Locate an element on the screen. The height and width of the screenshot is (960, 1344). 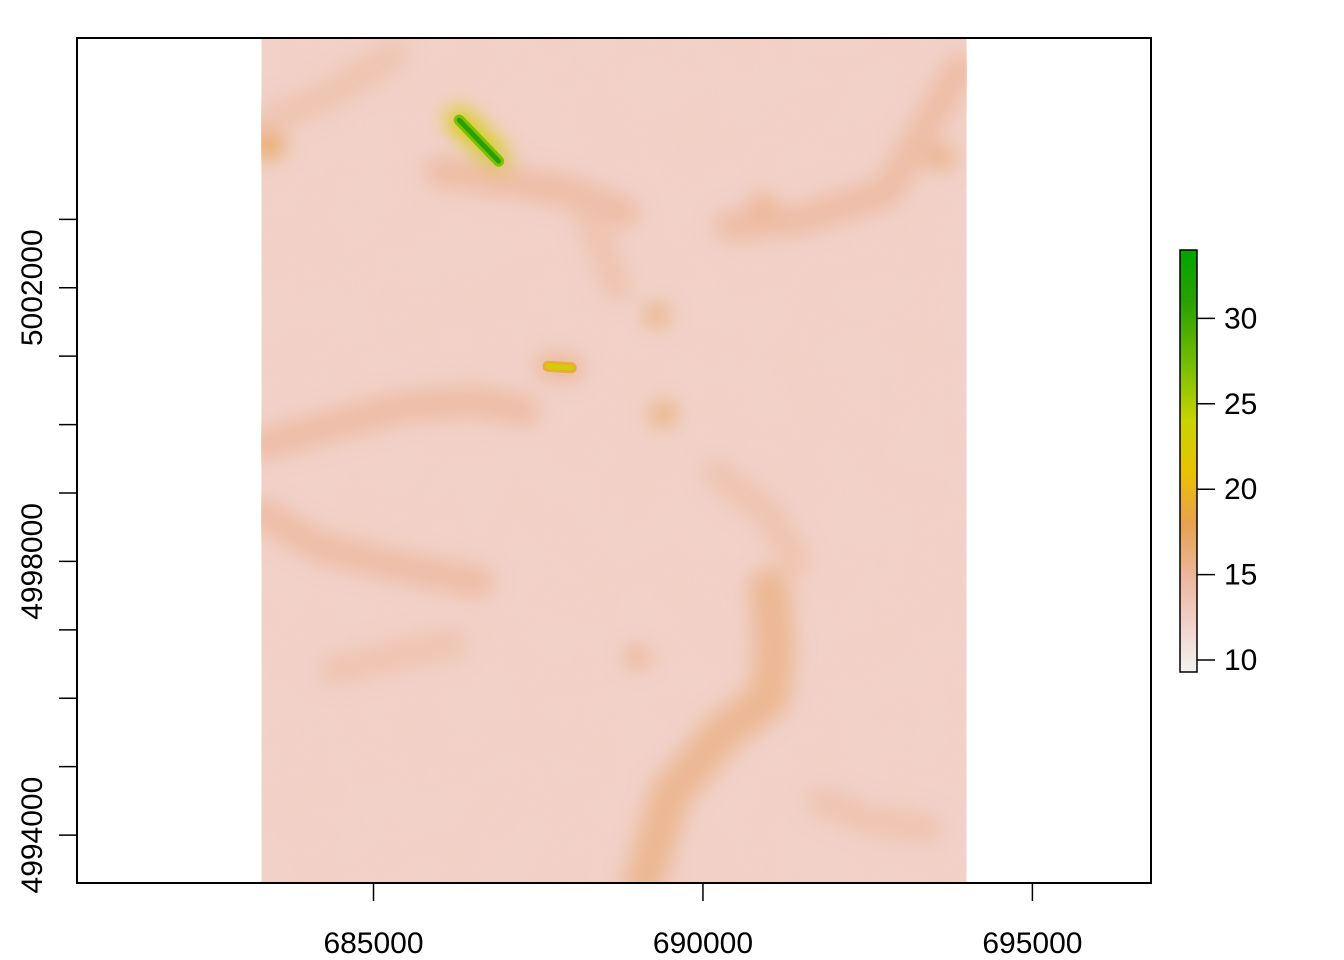
colorbar: 10 15 20 25 30 is located at coordinates (1218, 463).